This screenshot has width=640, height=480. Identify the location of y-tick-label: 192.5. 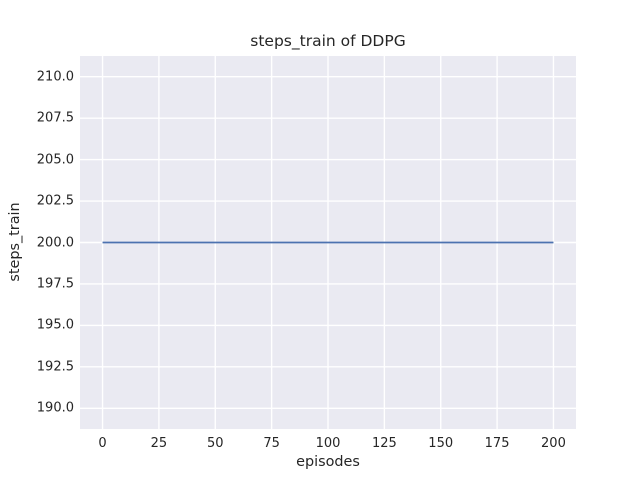
(55, 367).